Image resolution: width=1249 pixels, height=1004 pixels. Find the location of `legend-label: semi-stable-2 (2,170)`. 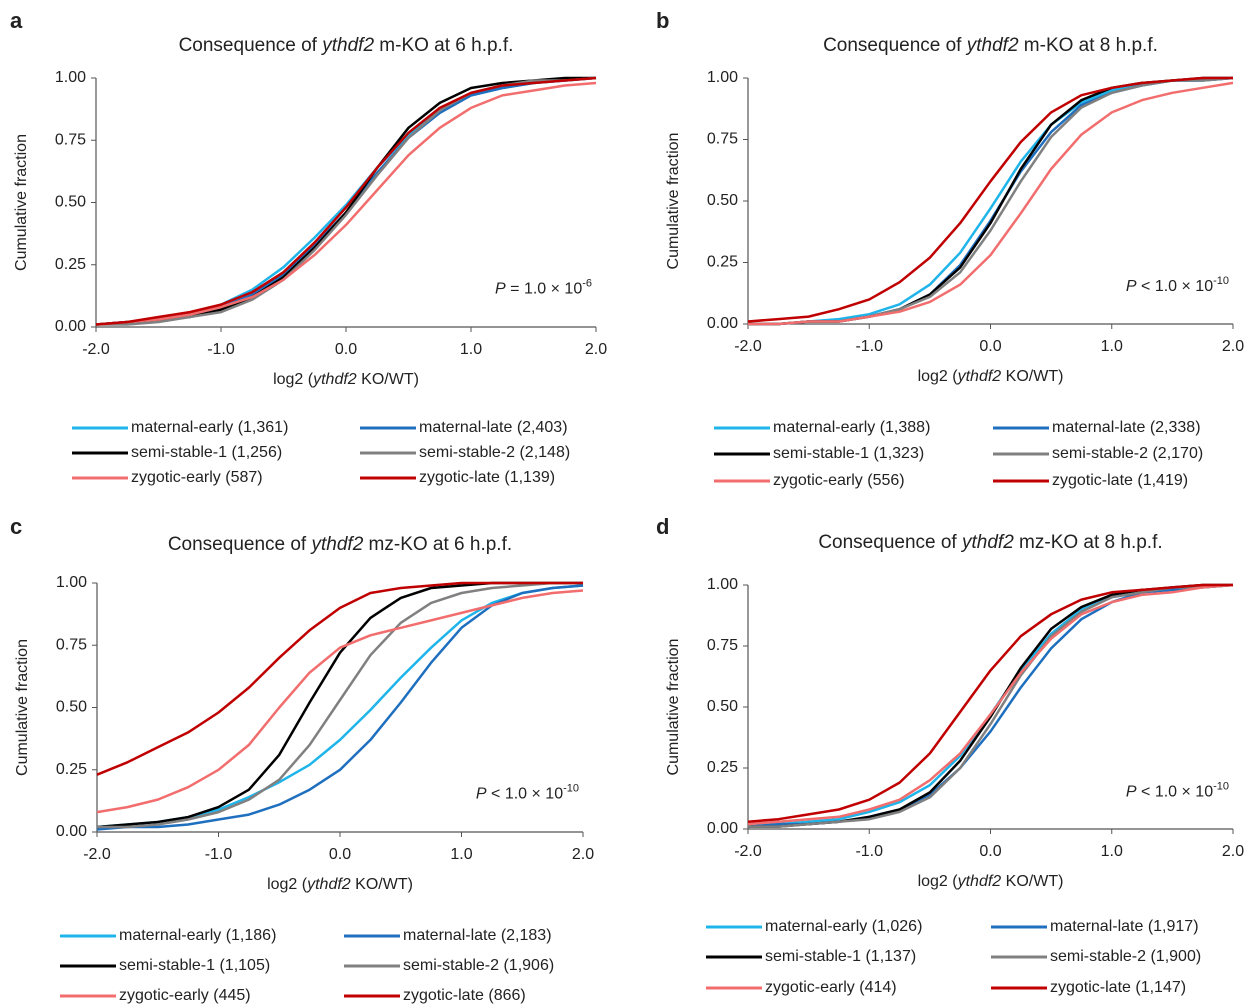

legend-label: semi-stable-2 (2,170) is located at coordinates (1127, 453).